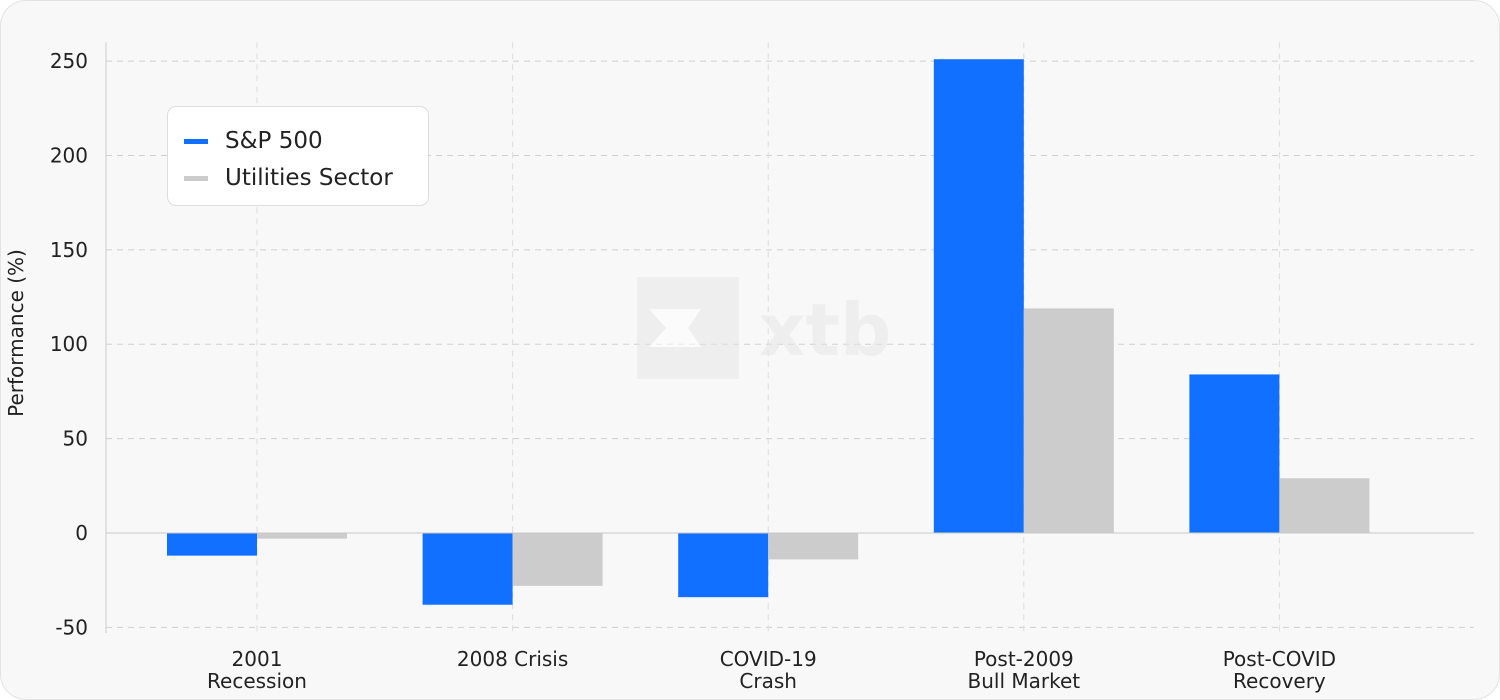 This screenshot has width=1500, height=700. What do you see at coordinates (1279, 681) in the screenshot?
I see `x-tick-label-line: Recovery` at bounding box center [1279, 681].